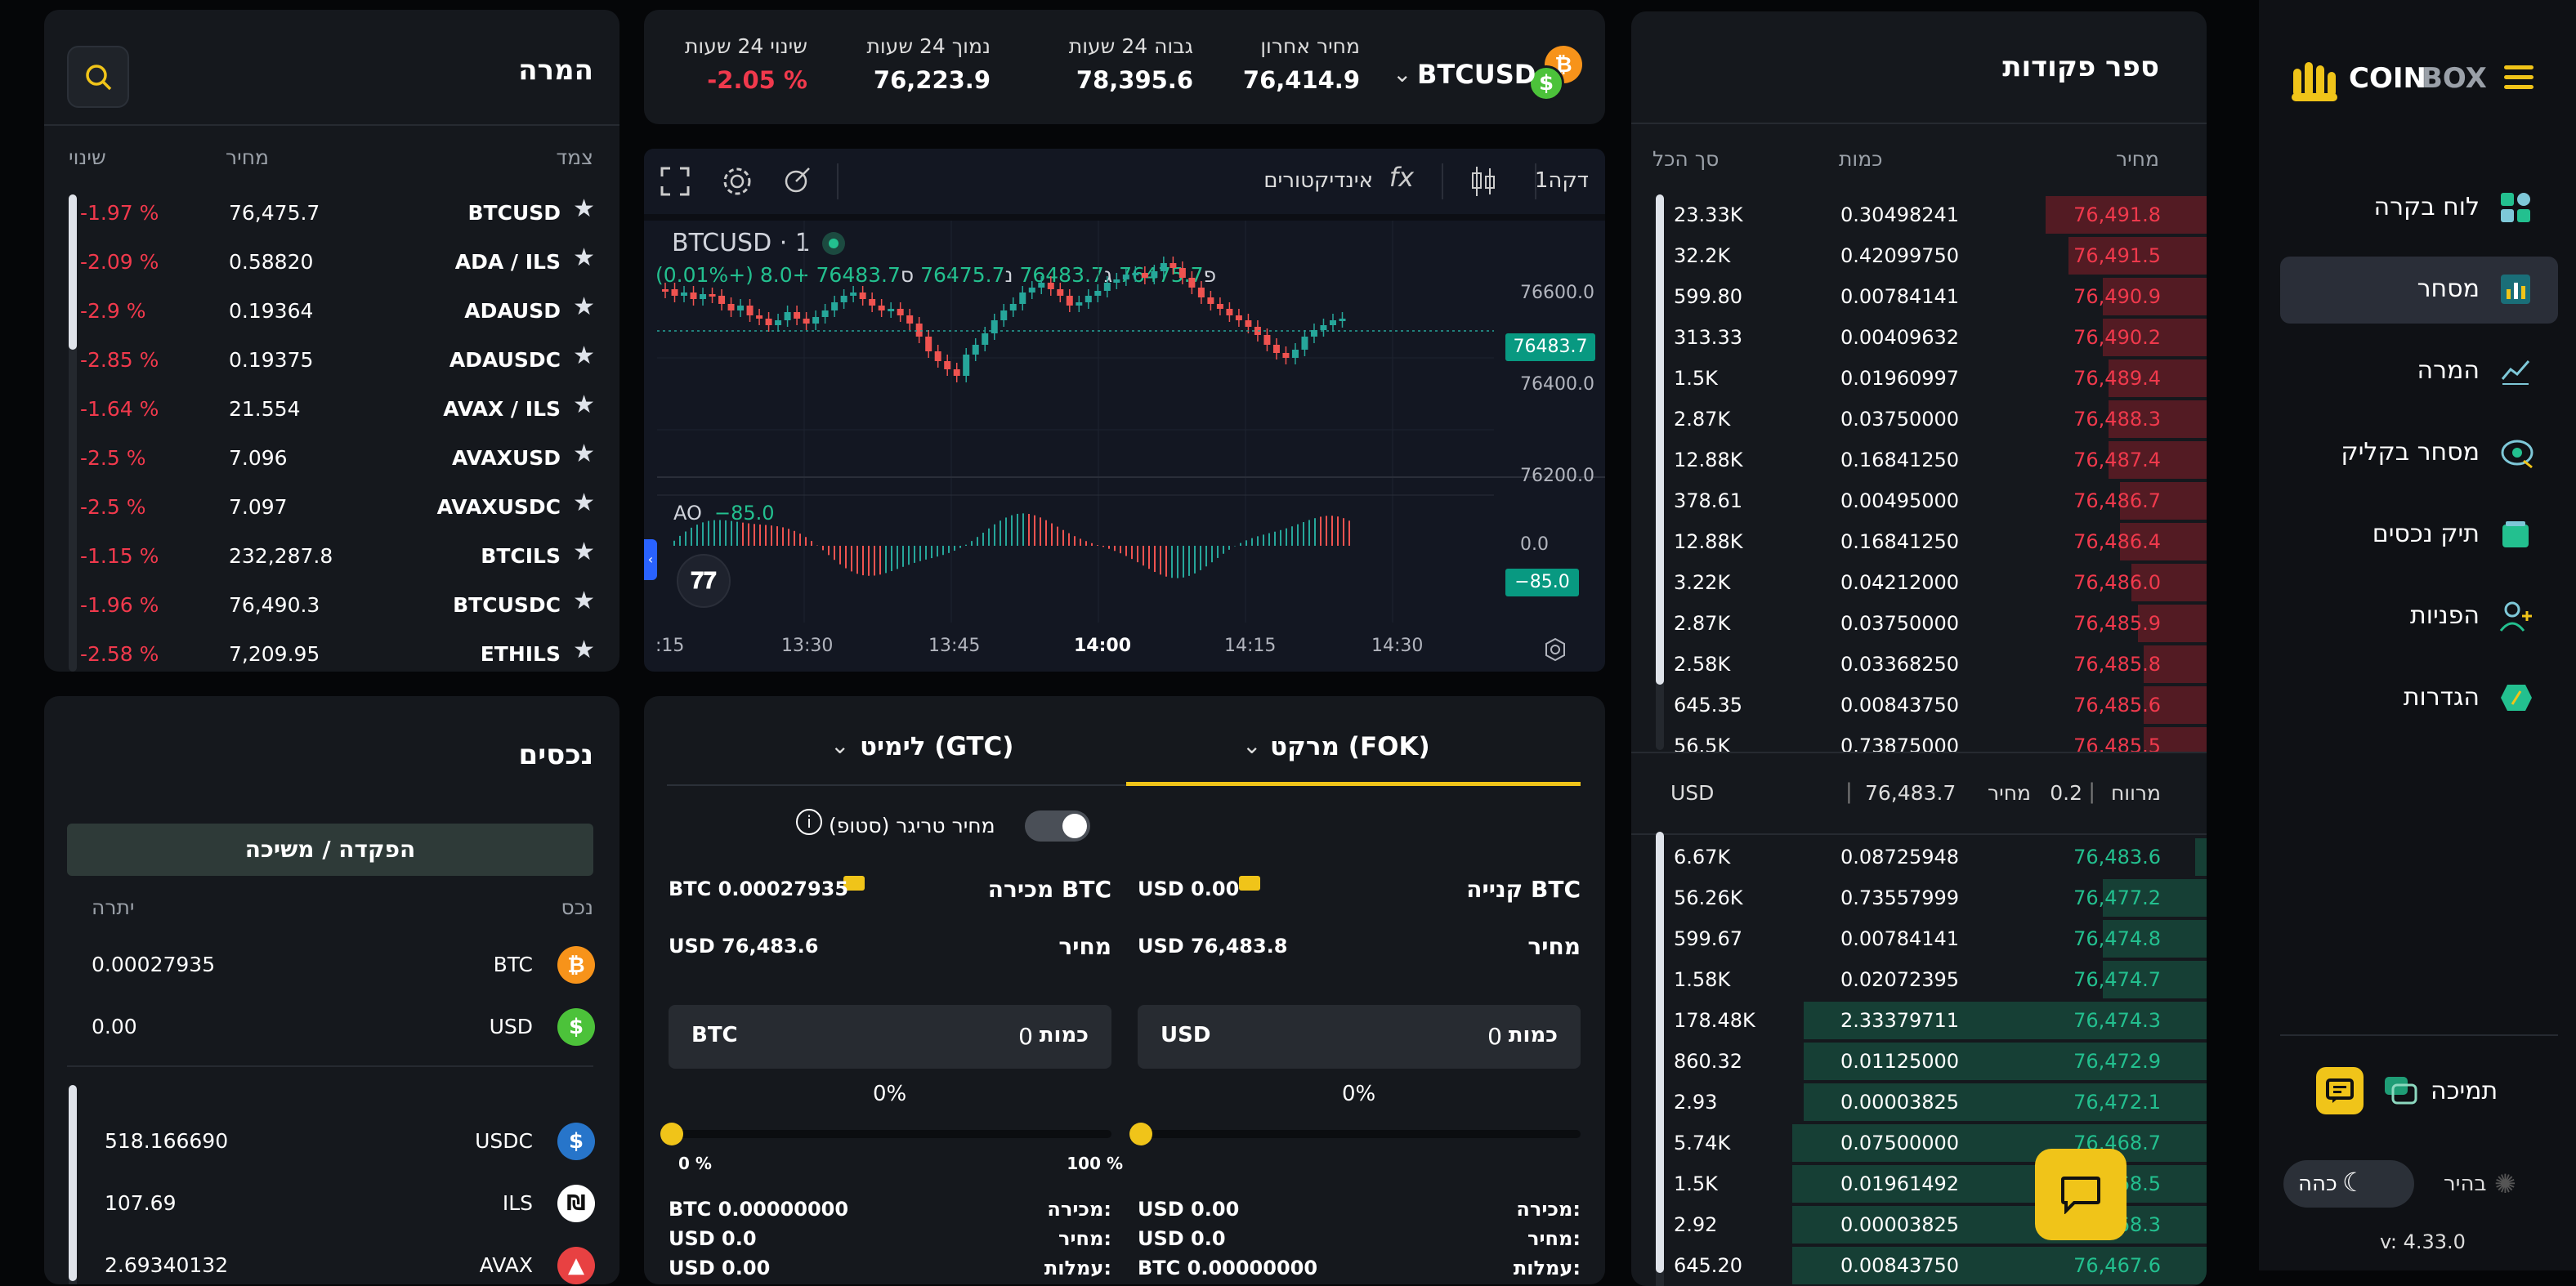 This screenshot has height=1286, width=2576. What do you see at coordinates (1483, 182) in the screenshot?
I see `candles-icon` at bounding box center [1483, 182].